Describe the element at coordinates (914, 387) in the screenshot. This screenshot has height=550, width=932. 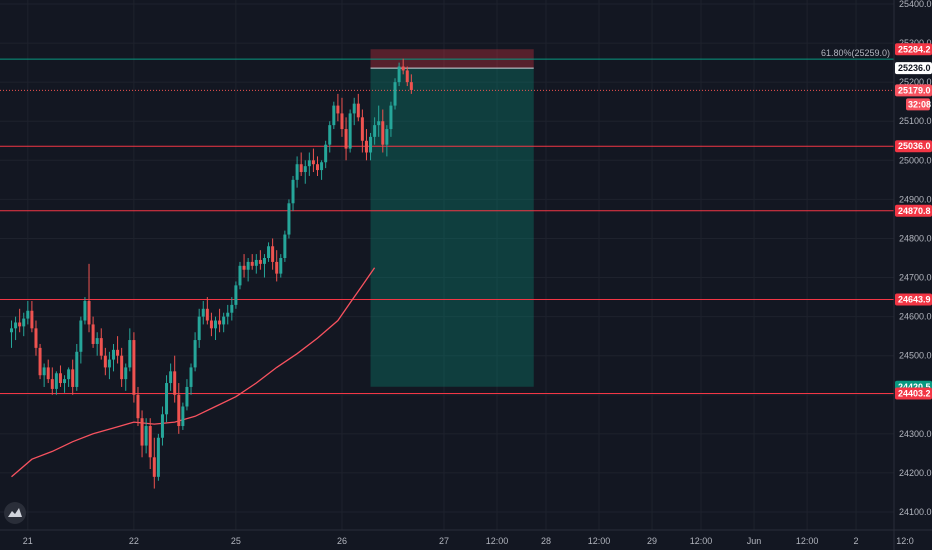
I see `price-badge-text: 24420.5` at that location.